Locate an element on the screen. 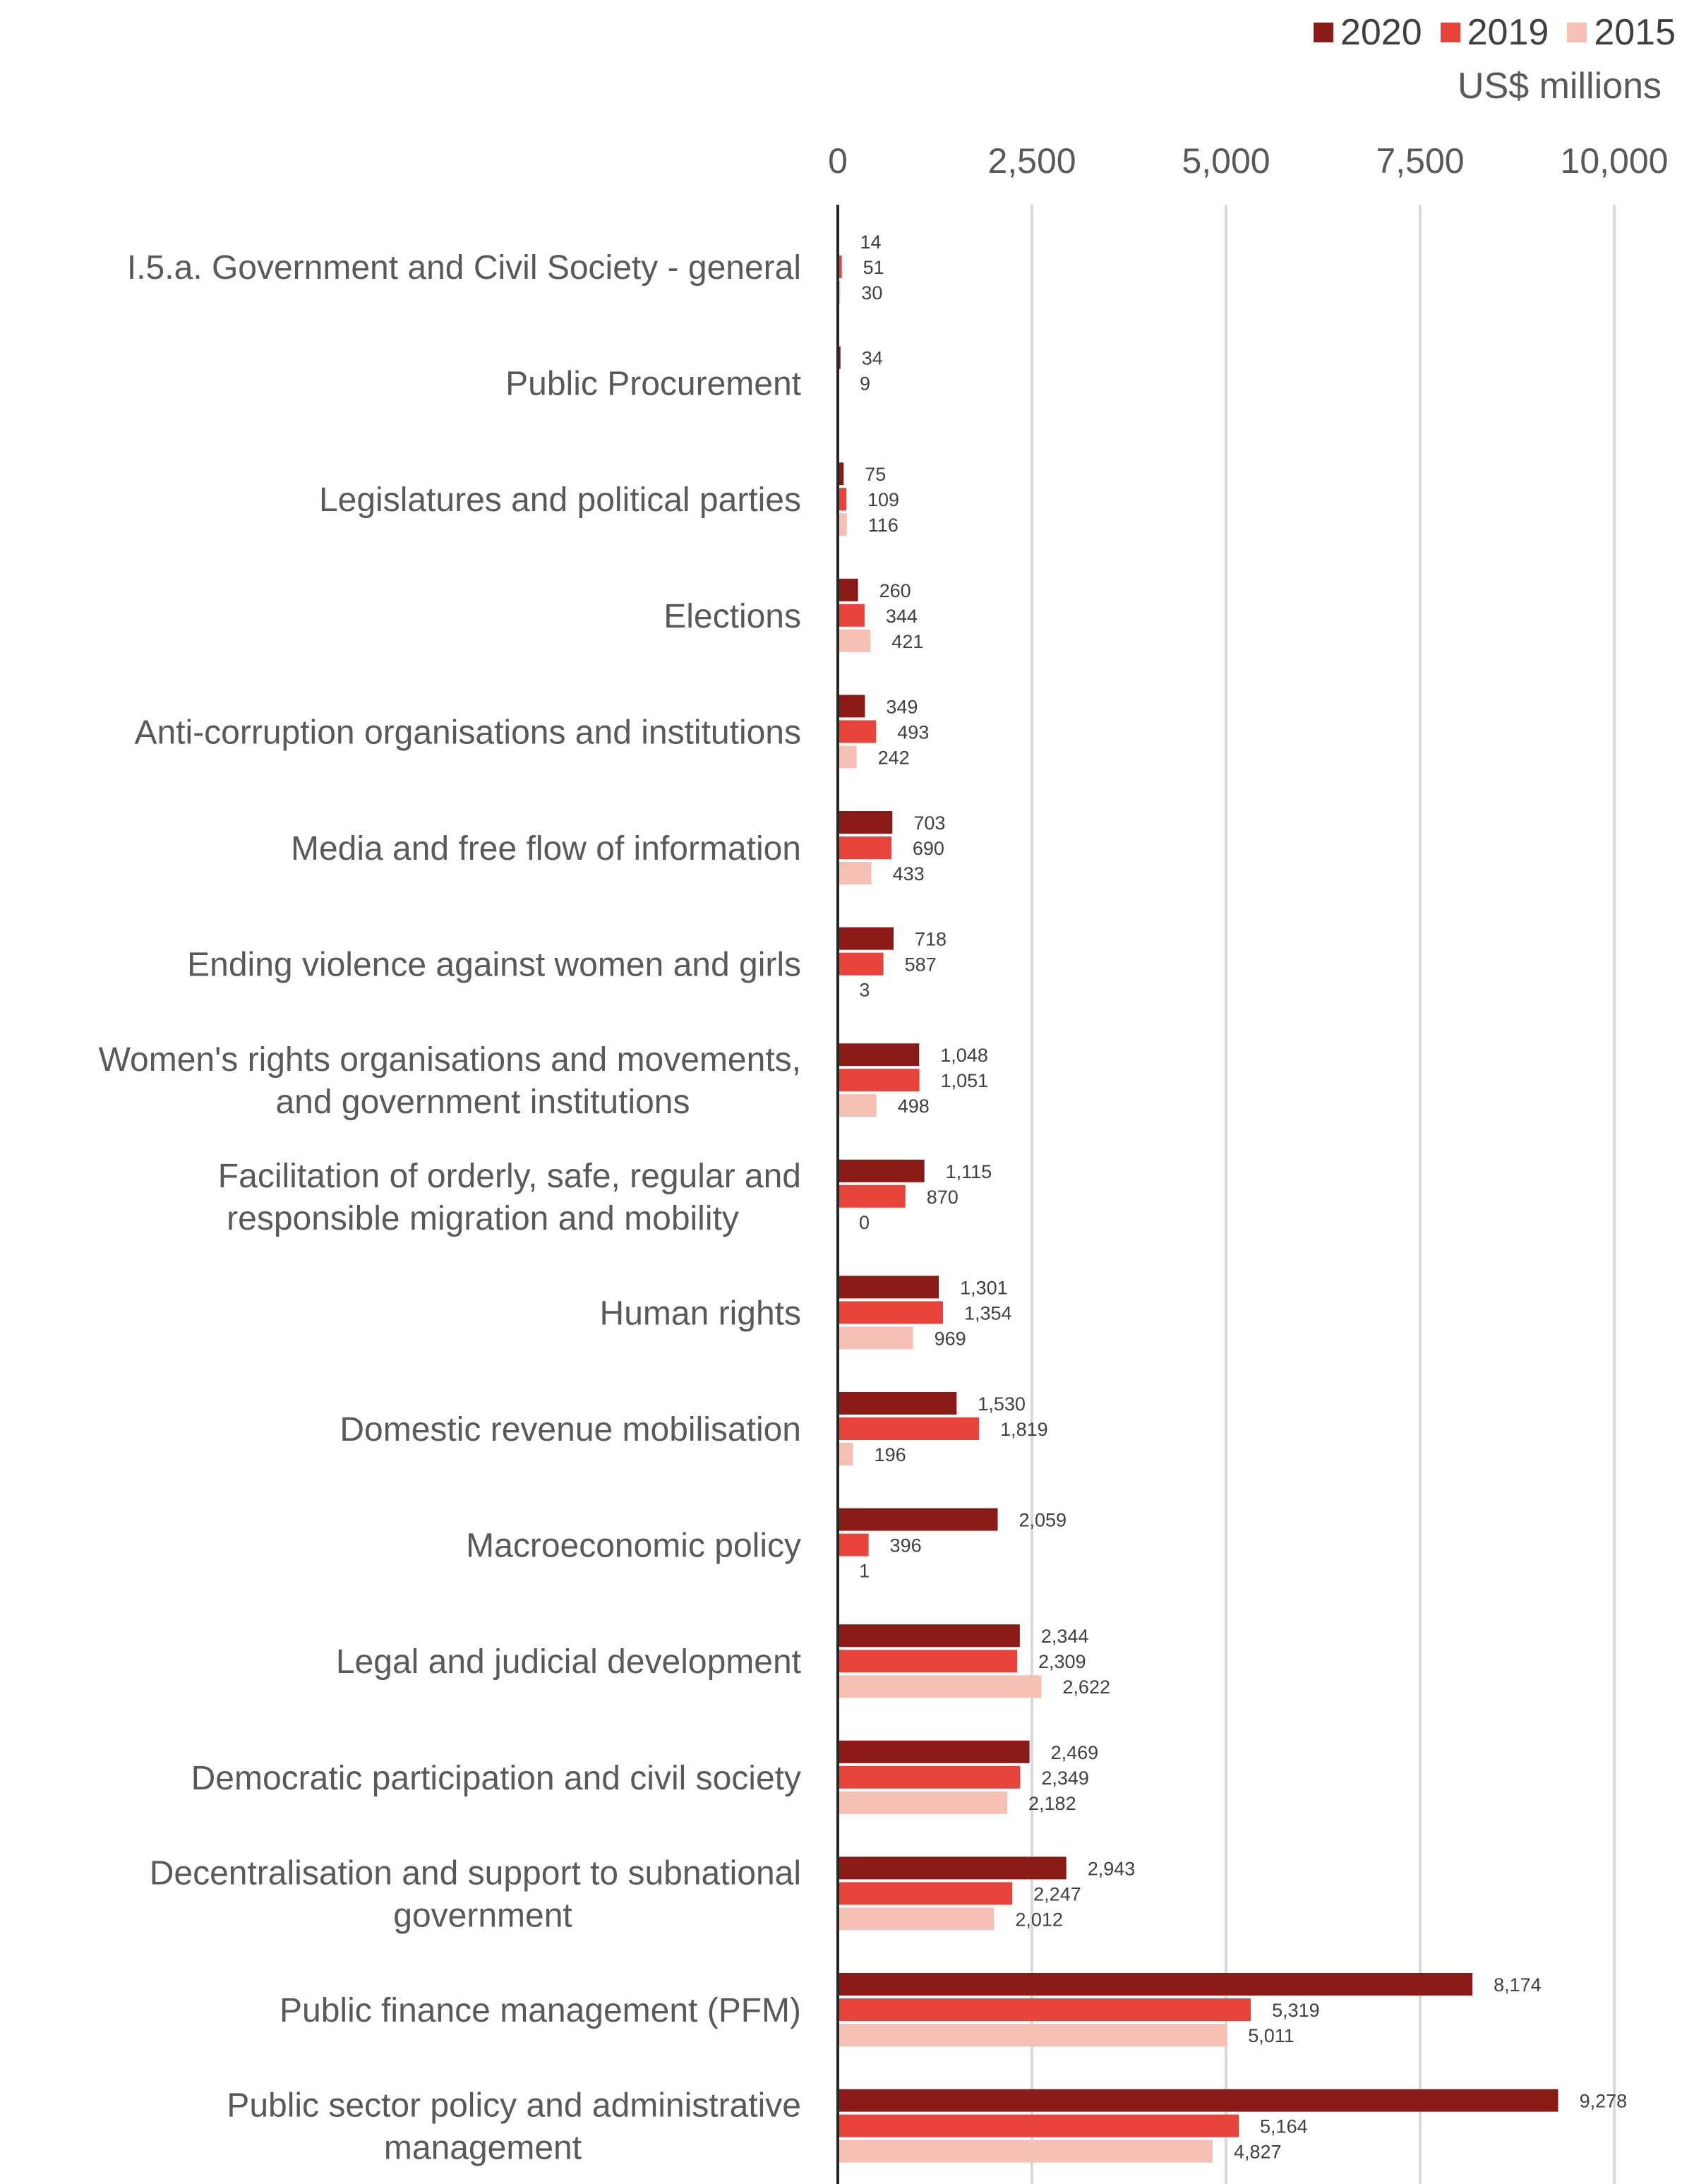 The image size is (1694, 2184). legend-item-2015: 2015 is located at coordinates (1621, 33).